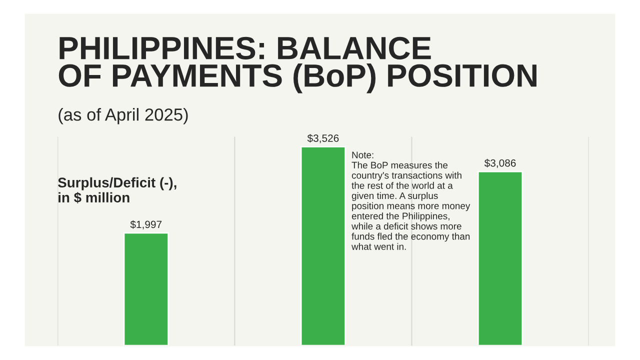 The image size is (640, 360). What do you see at coordinates (123, 116) in the screenshot?
I see `chart-subtitle: (as of April 2025)` at bounding box center [123, 116].